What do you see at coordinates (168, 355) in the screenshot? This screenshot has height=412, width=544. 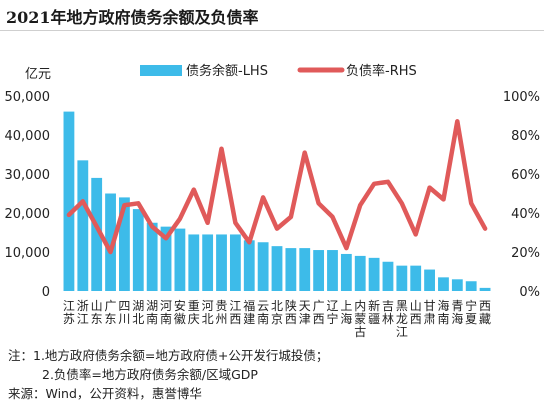 I see `note-line-1: 注：1.地方政府债务余额=地方政府债+公开发行城投债；` at bounding box center [168, 355].